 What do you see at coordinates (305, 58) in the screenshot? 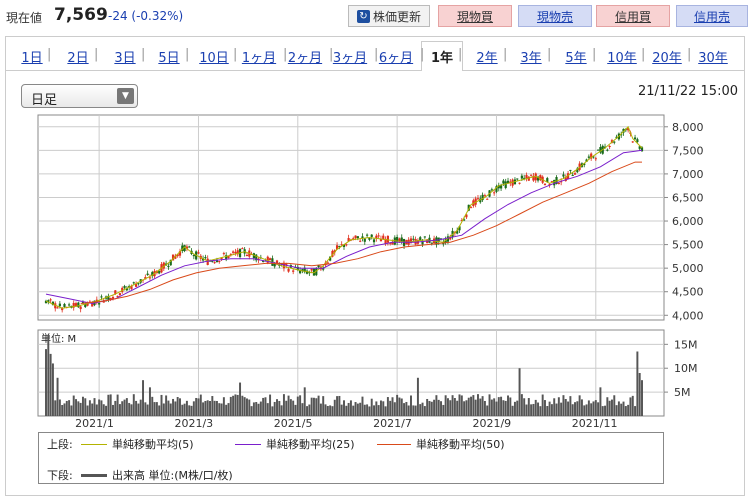
I see `tab-period-6: 2ヶ月` at bounding box center [305, 58].